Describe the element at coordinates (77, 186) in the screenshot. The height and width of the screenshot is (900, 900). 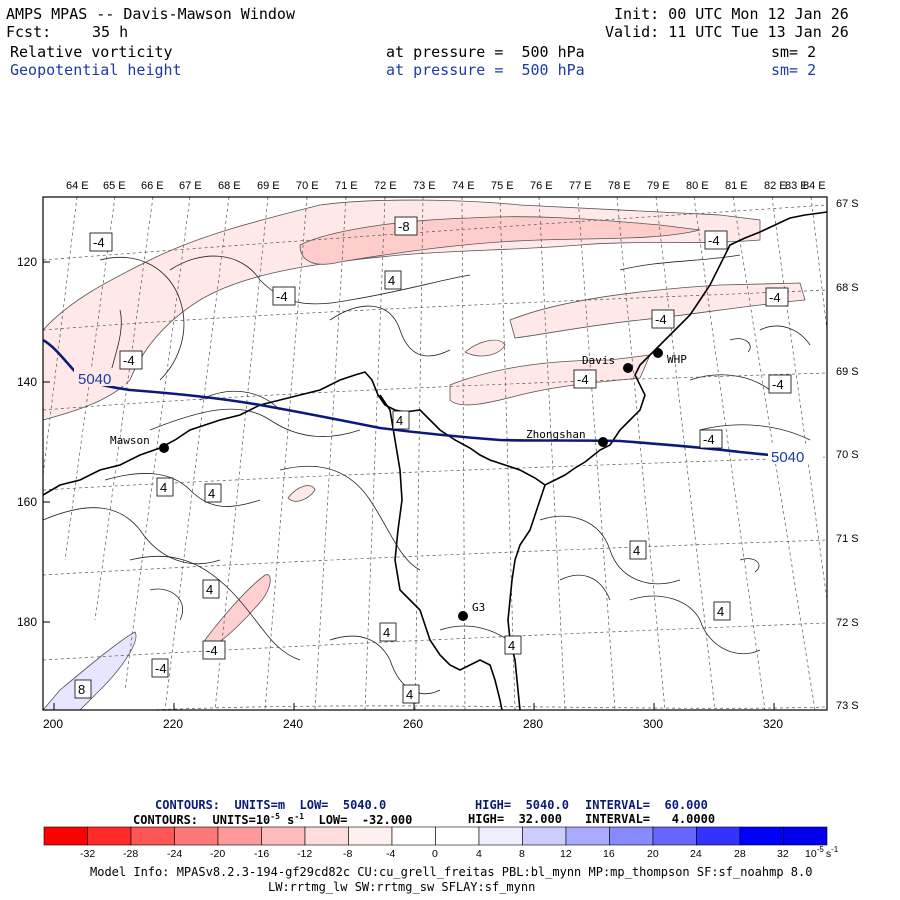
I see `lon-label: 64 E` at that location.